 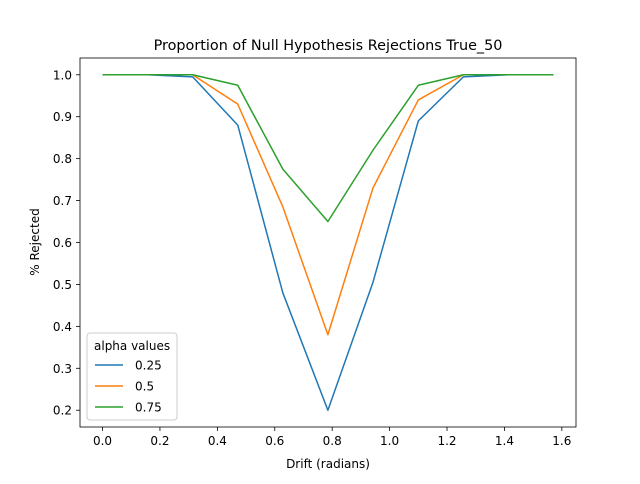 I want to click on y-tick-label: 0.9, so click(x=62, y=117).